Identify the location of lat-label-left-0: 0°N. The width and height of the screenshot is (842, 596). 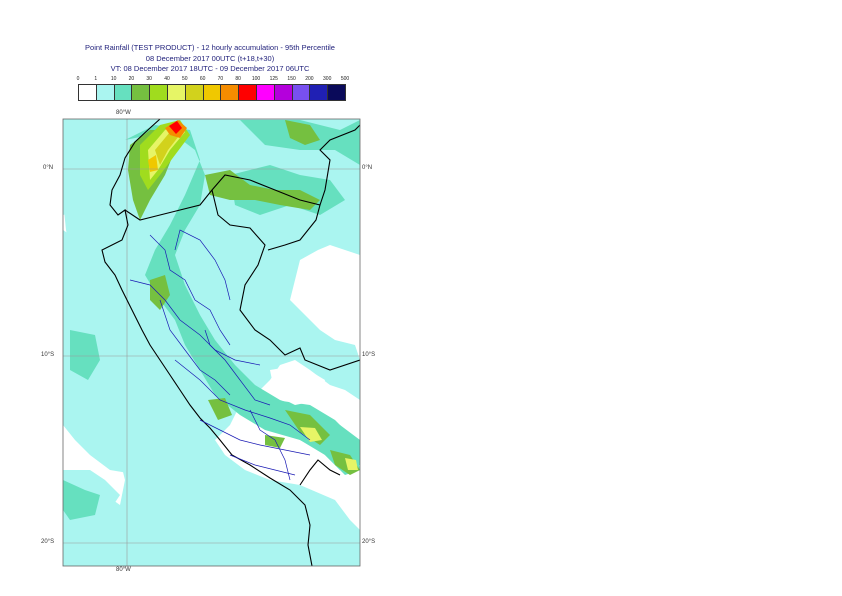
(48, 168).